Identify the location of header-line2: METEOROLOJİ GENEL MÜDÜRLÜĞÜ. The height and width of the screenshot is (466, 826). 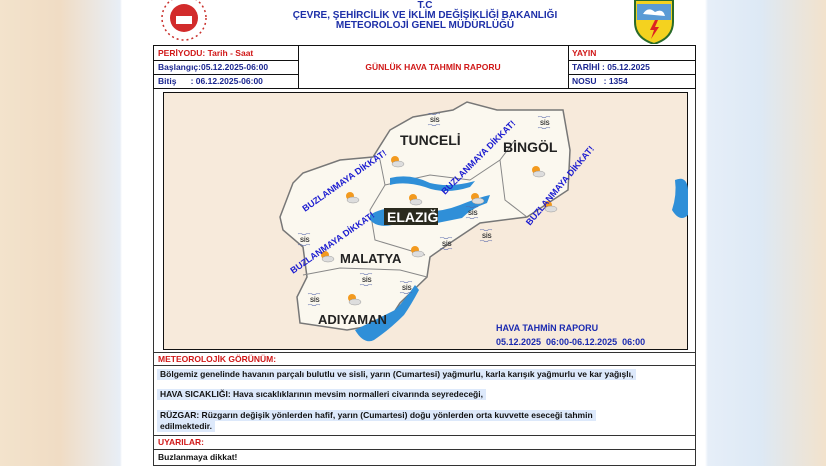
(425, 25).